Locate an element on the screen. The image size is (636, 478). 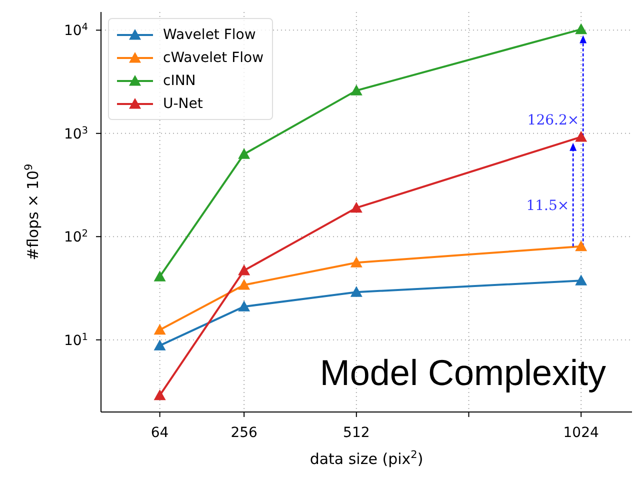
x-tick-label: 256 is located at coordinates (244, 433).